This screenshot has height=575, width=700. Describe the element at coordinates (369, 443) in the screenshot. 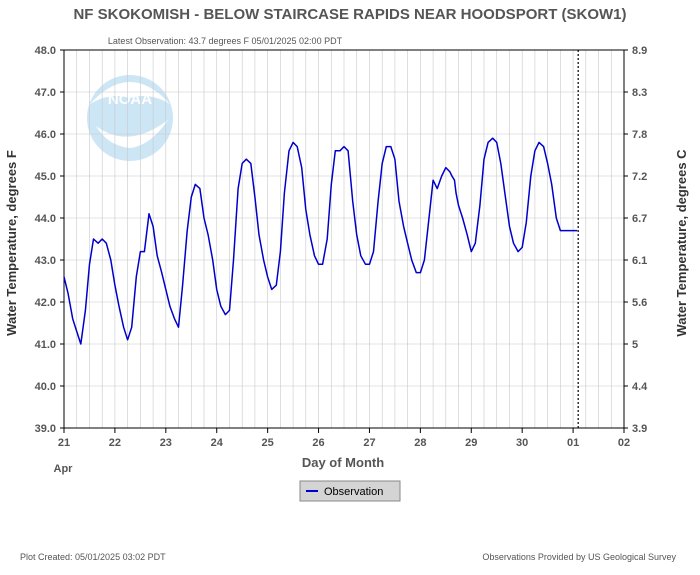

I see `x-tick-label: 27` at that location.